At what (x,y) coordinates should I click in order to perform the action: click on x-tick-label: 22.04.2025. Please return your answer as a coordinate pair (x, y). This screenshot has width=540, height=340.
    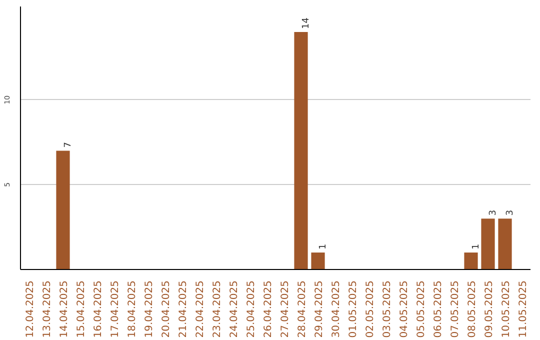
    Looking at the image, I should click on (200, 309).